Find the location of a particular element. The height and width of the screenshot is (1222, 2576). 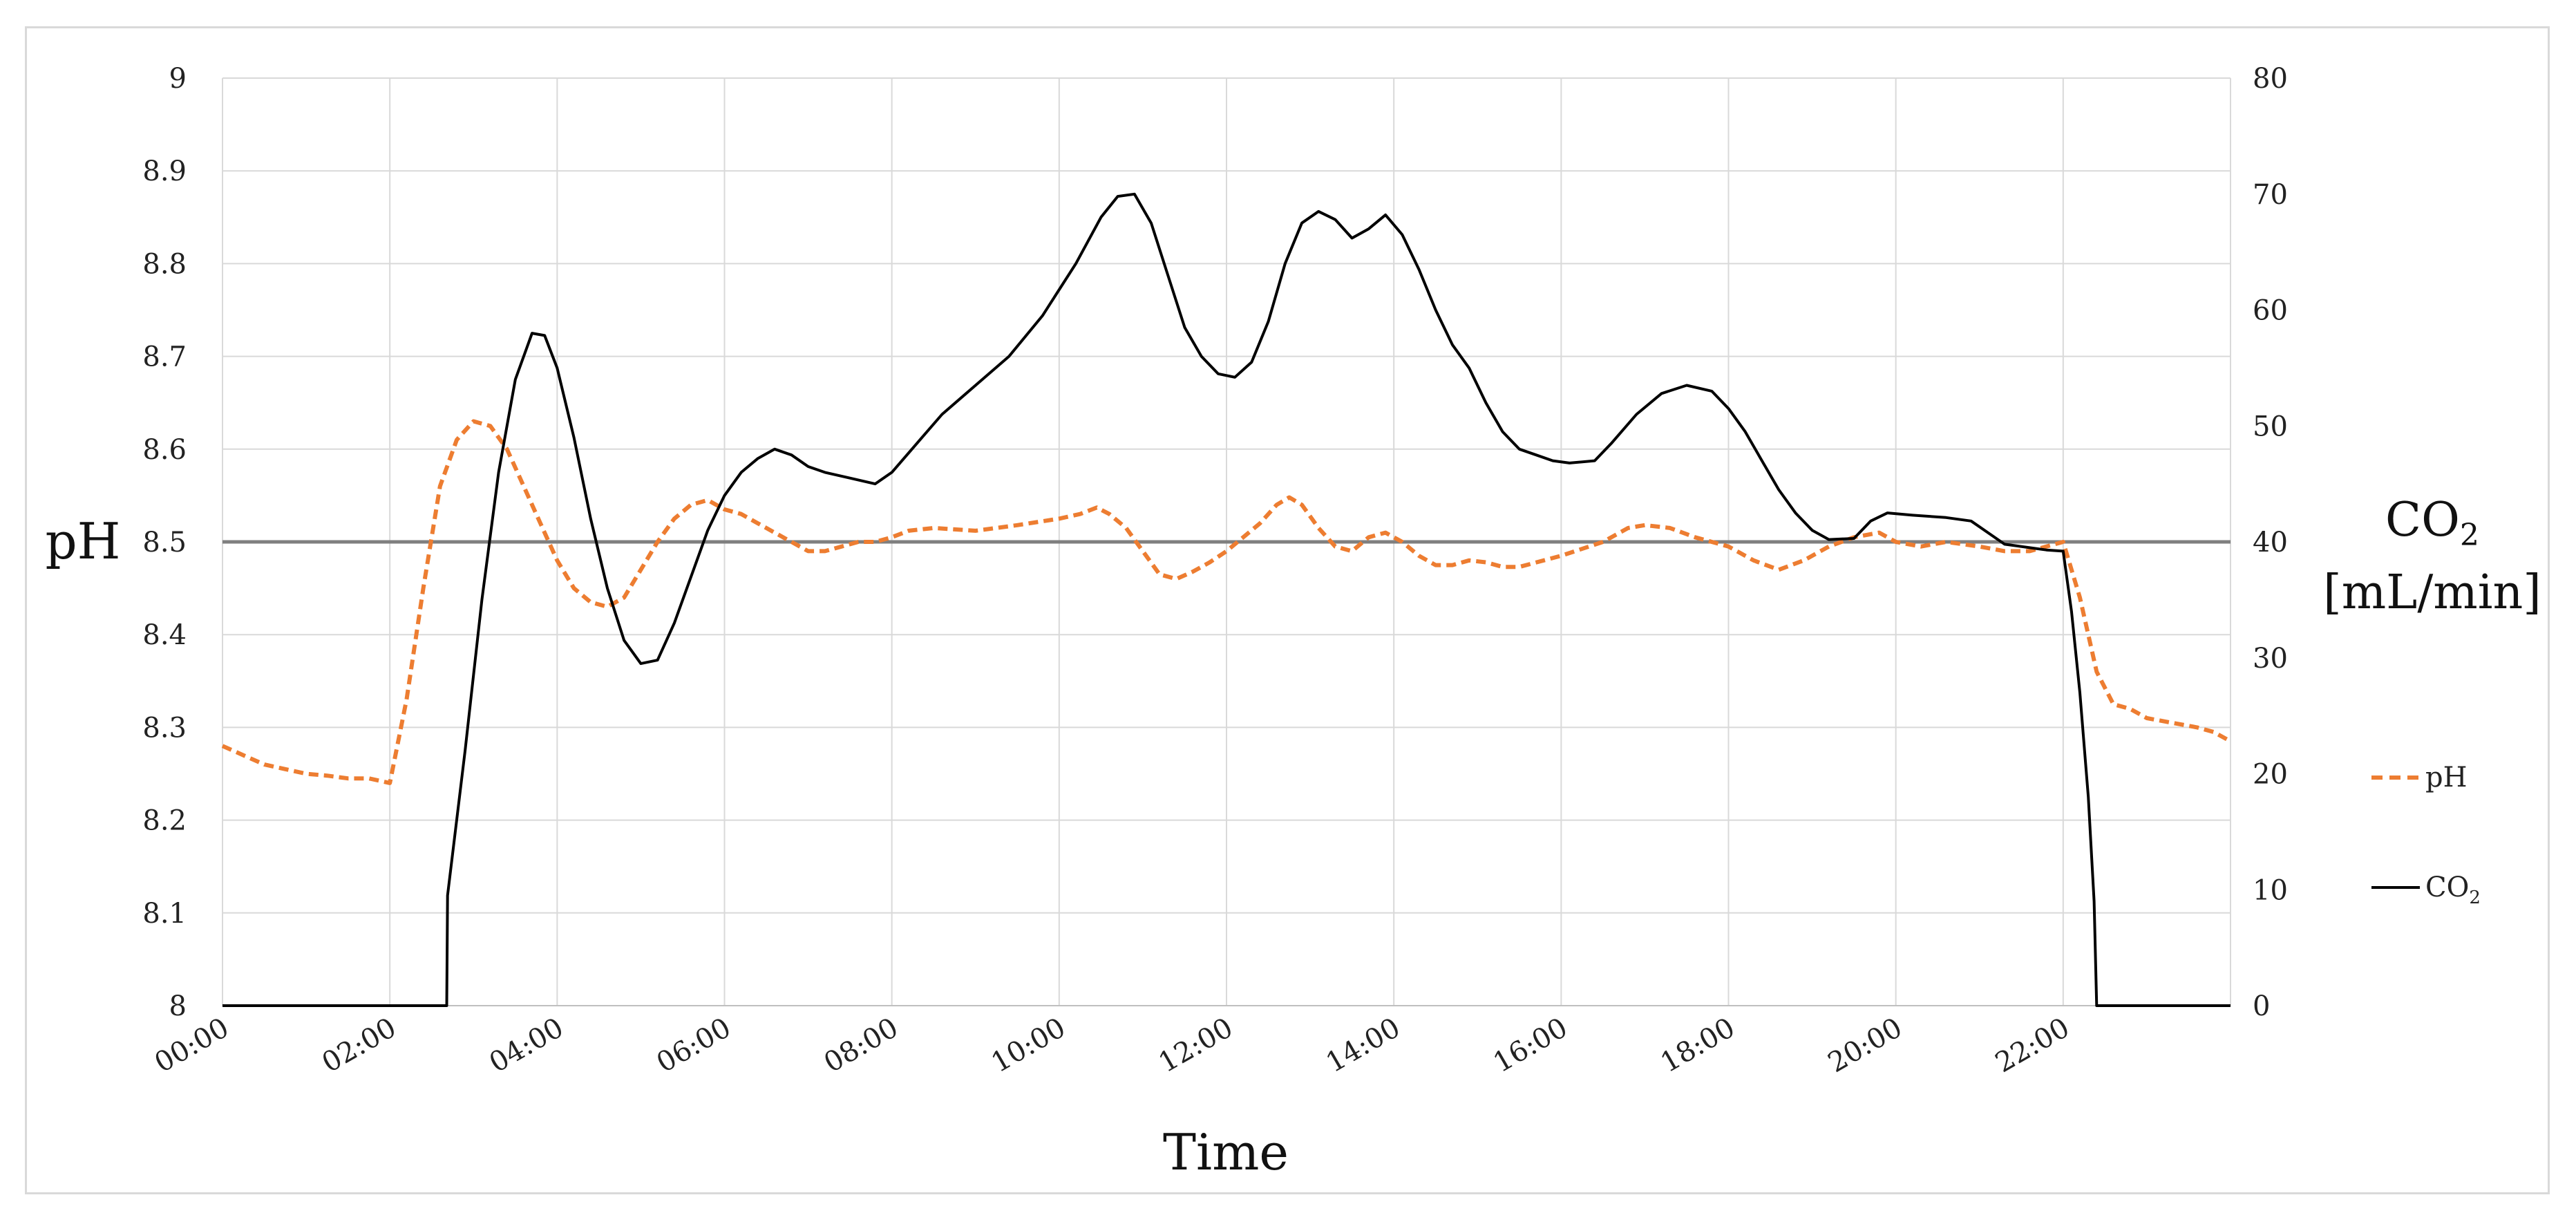

y-right-tick-label: 40 is located at coordinates (2270, 542).